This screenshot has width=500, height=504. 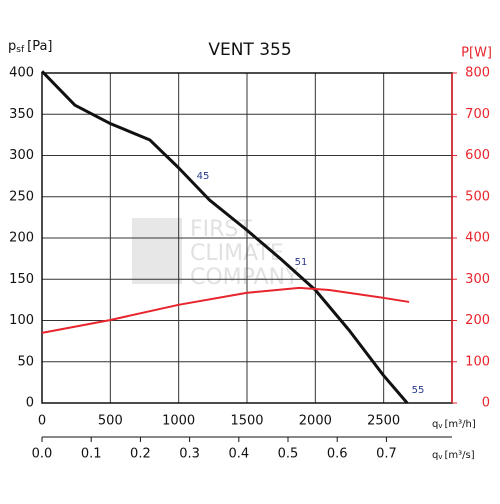 I want to click on x-label-sub: v, so click(x=440, y=426).